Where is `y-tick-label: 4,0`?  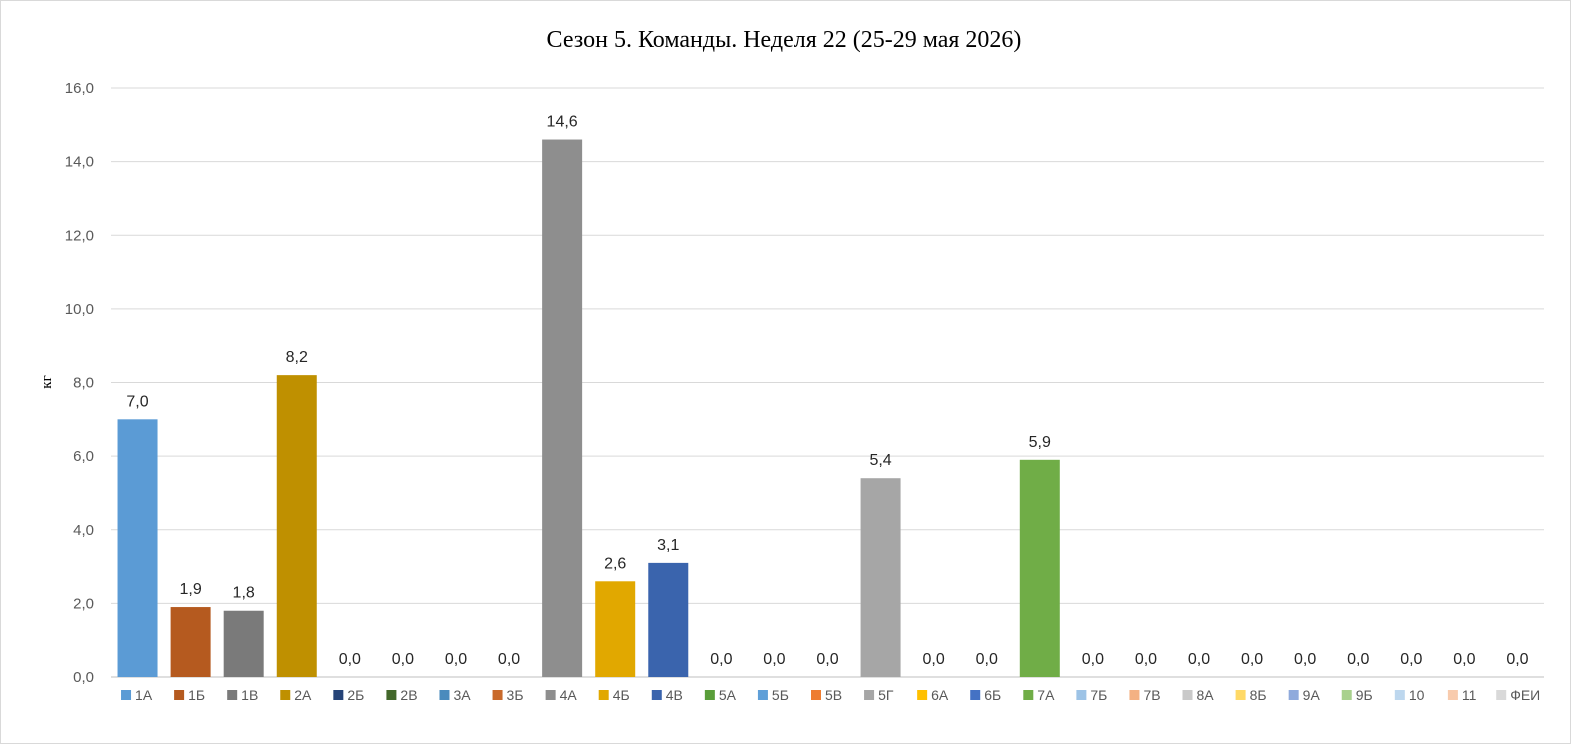
y-tick-label: 4,0 is located at coordinates (83, 530).